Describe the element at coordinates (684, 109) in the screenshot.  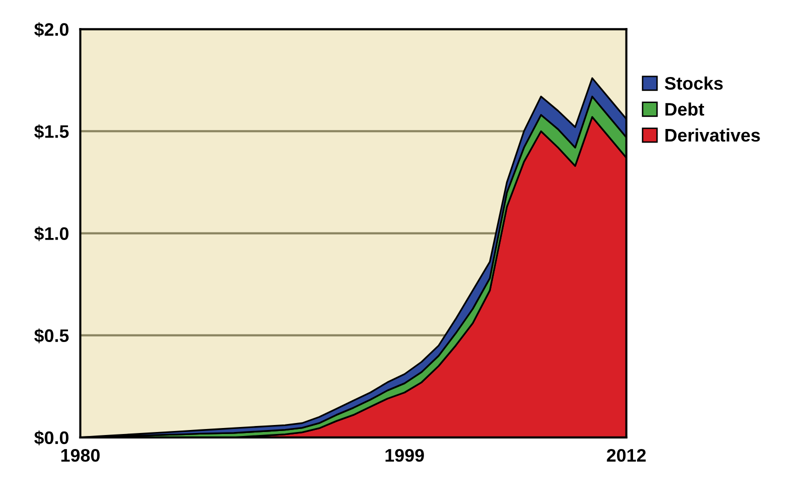
I see `legend-label: Debt` at that location.